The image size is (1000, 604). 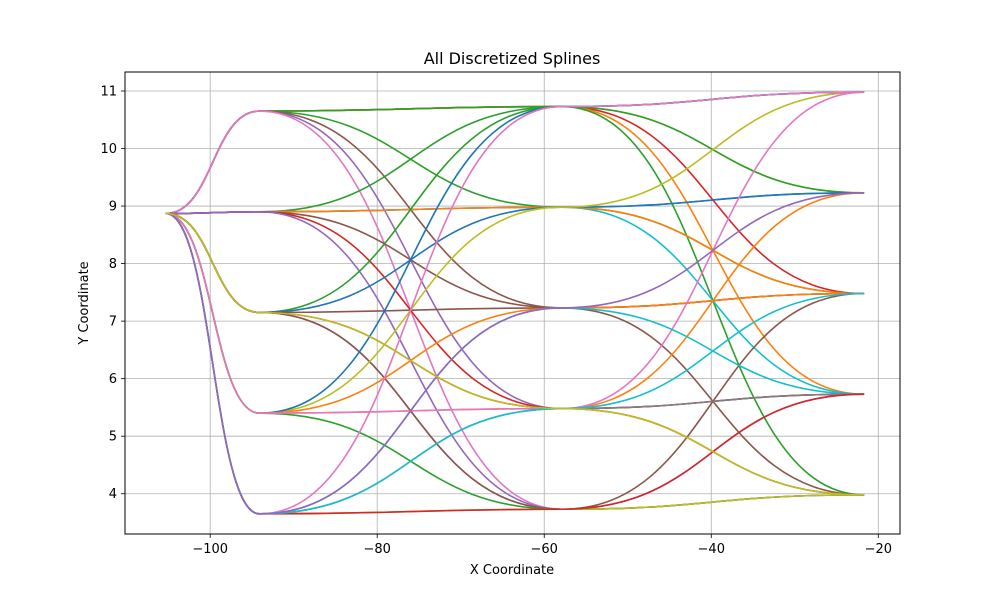 What do you see at coordinates (878, 549) in the screenshot?
I see `x-tick-label: −20` at bounding box center [878, 549].